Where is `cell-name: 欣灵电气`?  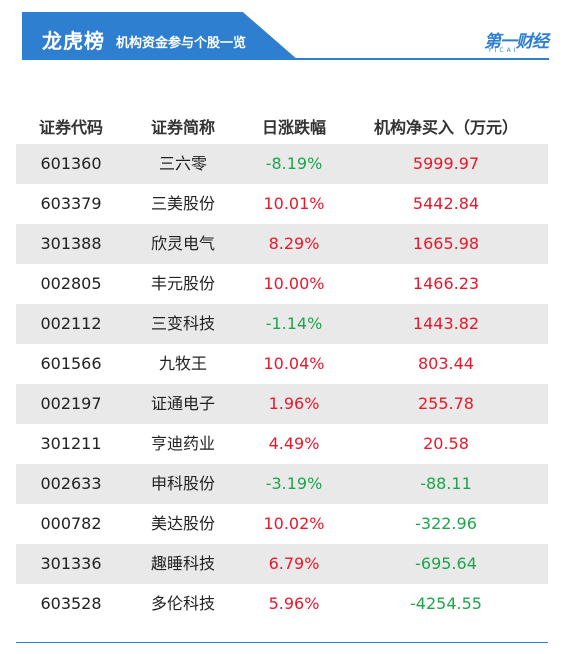 cell-name: 欣灵电气 is located at coordinates (182, 243).